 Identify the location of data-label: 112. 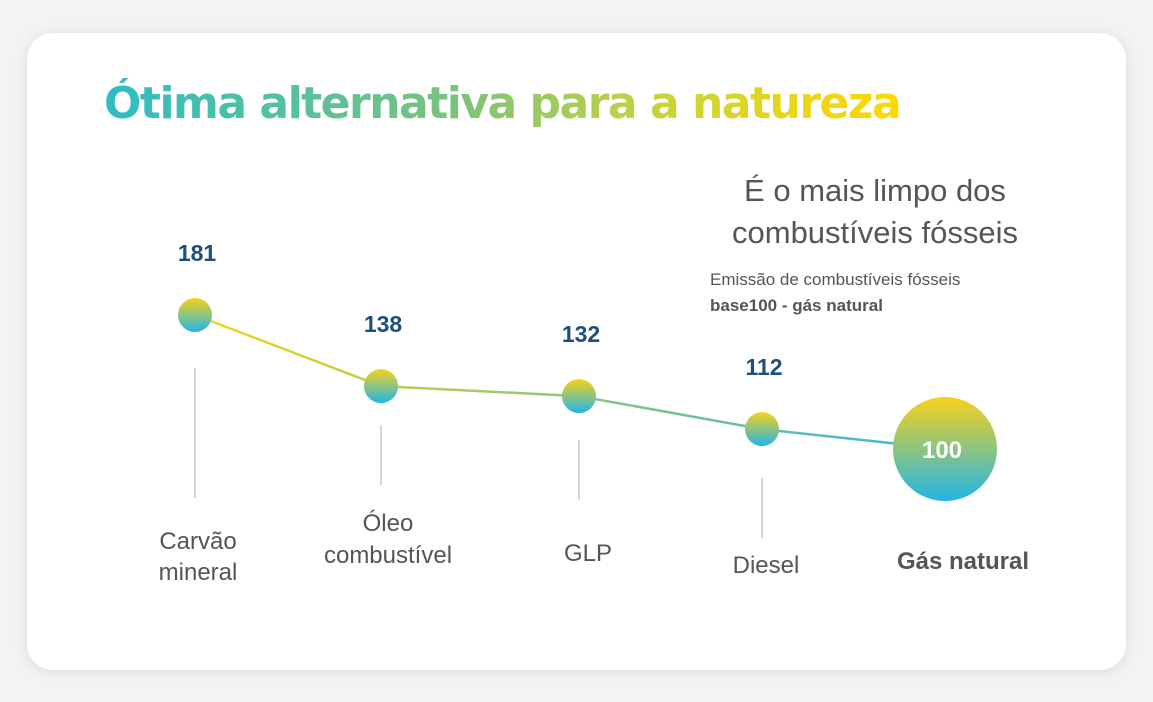
(763, 367).